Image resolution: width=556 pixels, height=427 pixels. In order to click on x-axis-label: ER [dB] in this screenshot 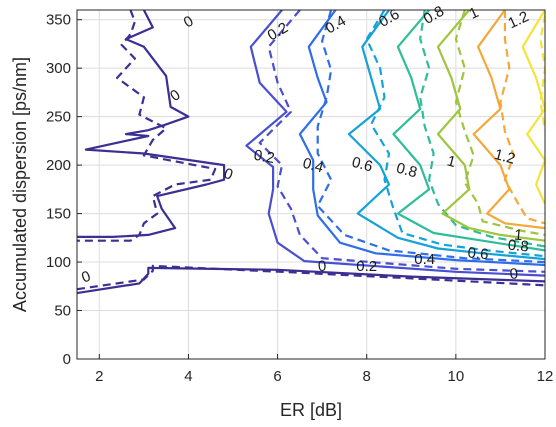, I will do `click(311, 410)`.